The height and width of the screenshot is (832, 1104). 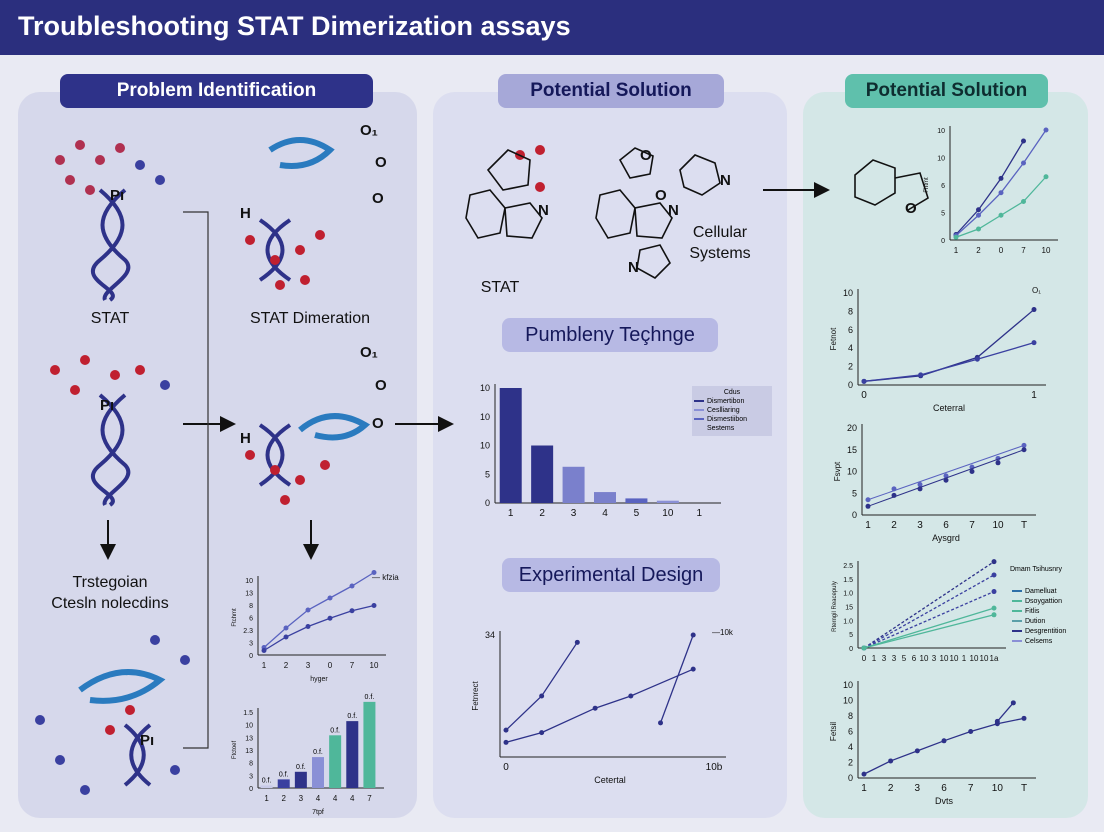 I want to click on legend-item: Dution, so click(x=1035, y=621).